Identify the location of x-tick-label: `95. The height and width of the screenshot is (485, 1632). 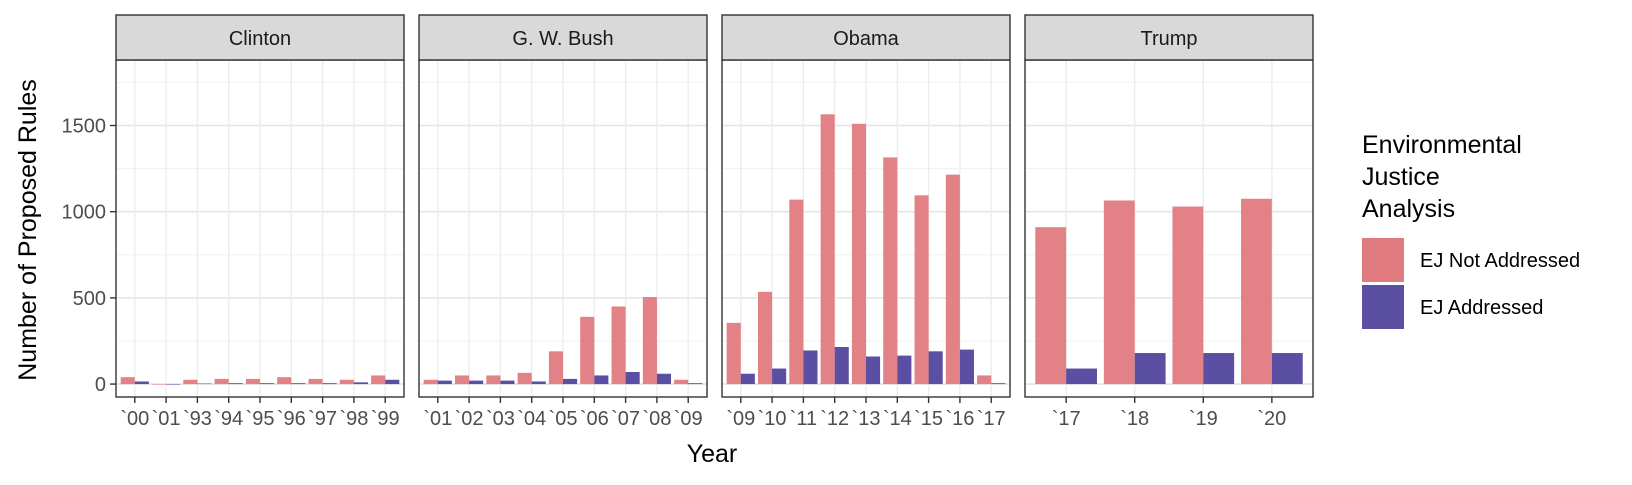
(260, 419).